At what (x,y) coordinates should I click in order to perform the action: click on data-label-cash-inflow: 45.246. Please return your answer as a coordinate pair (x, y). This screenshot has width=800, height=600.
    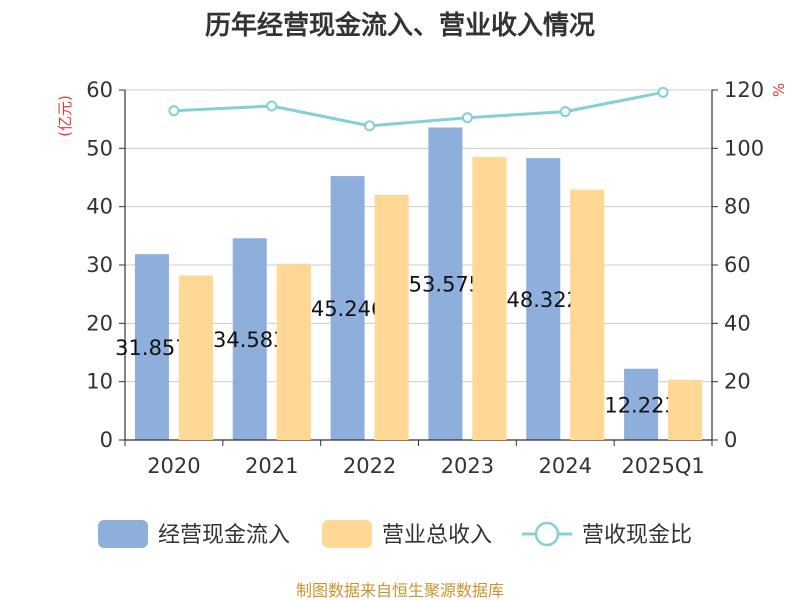
    Looking at the image, I should click on (347, 309).